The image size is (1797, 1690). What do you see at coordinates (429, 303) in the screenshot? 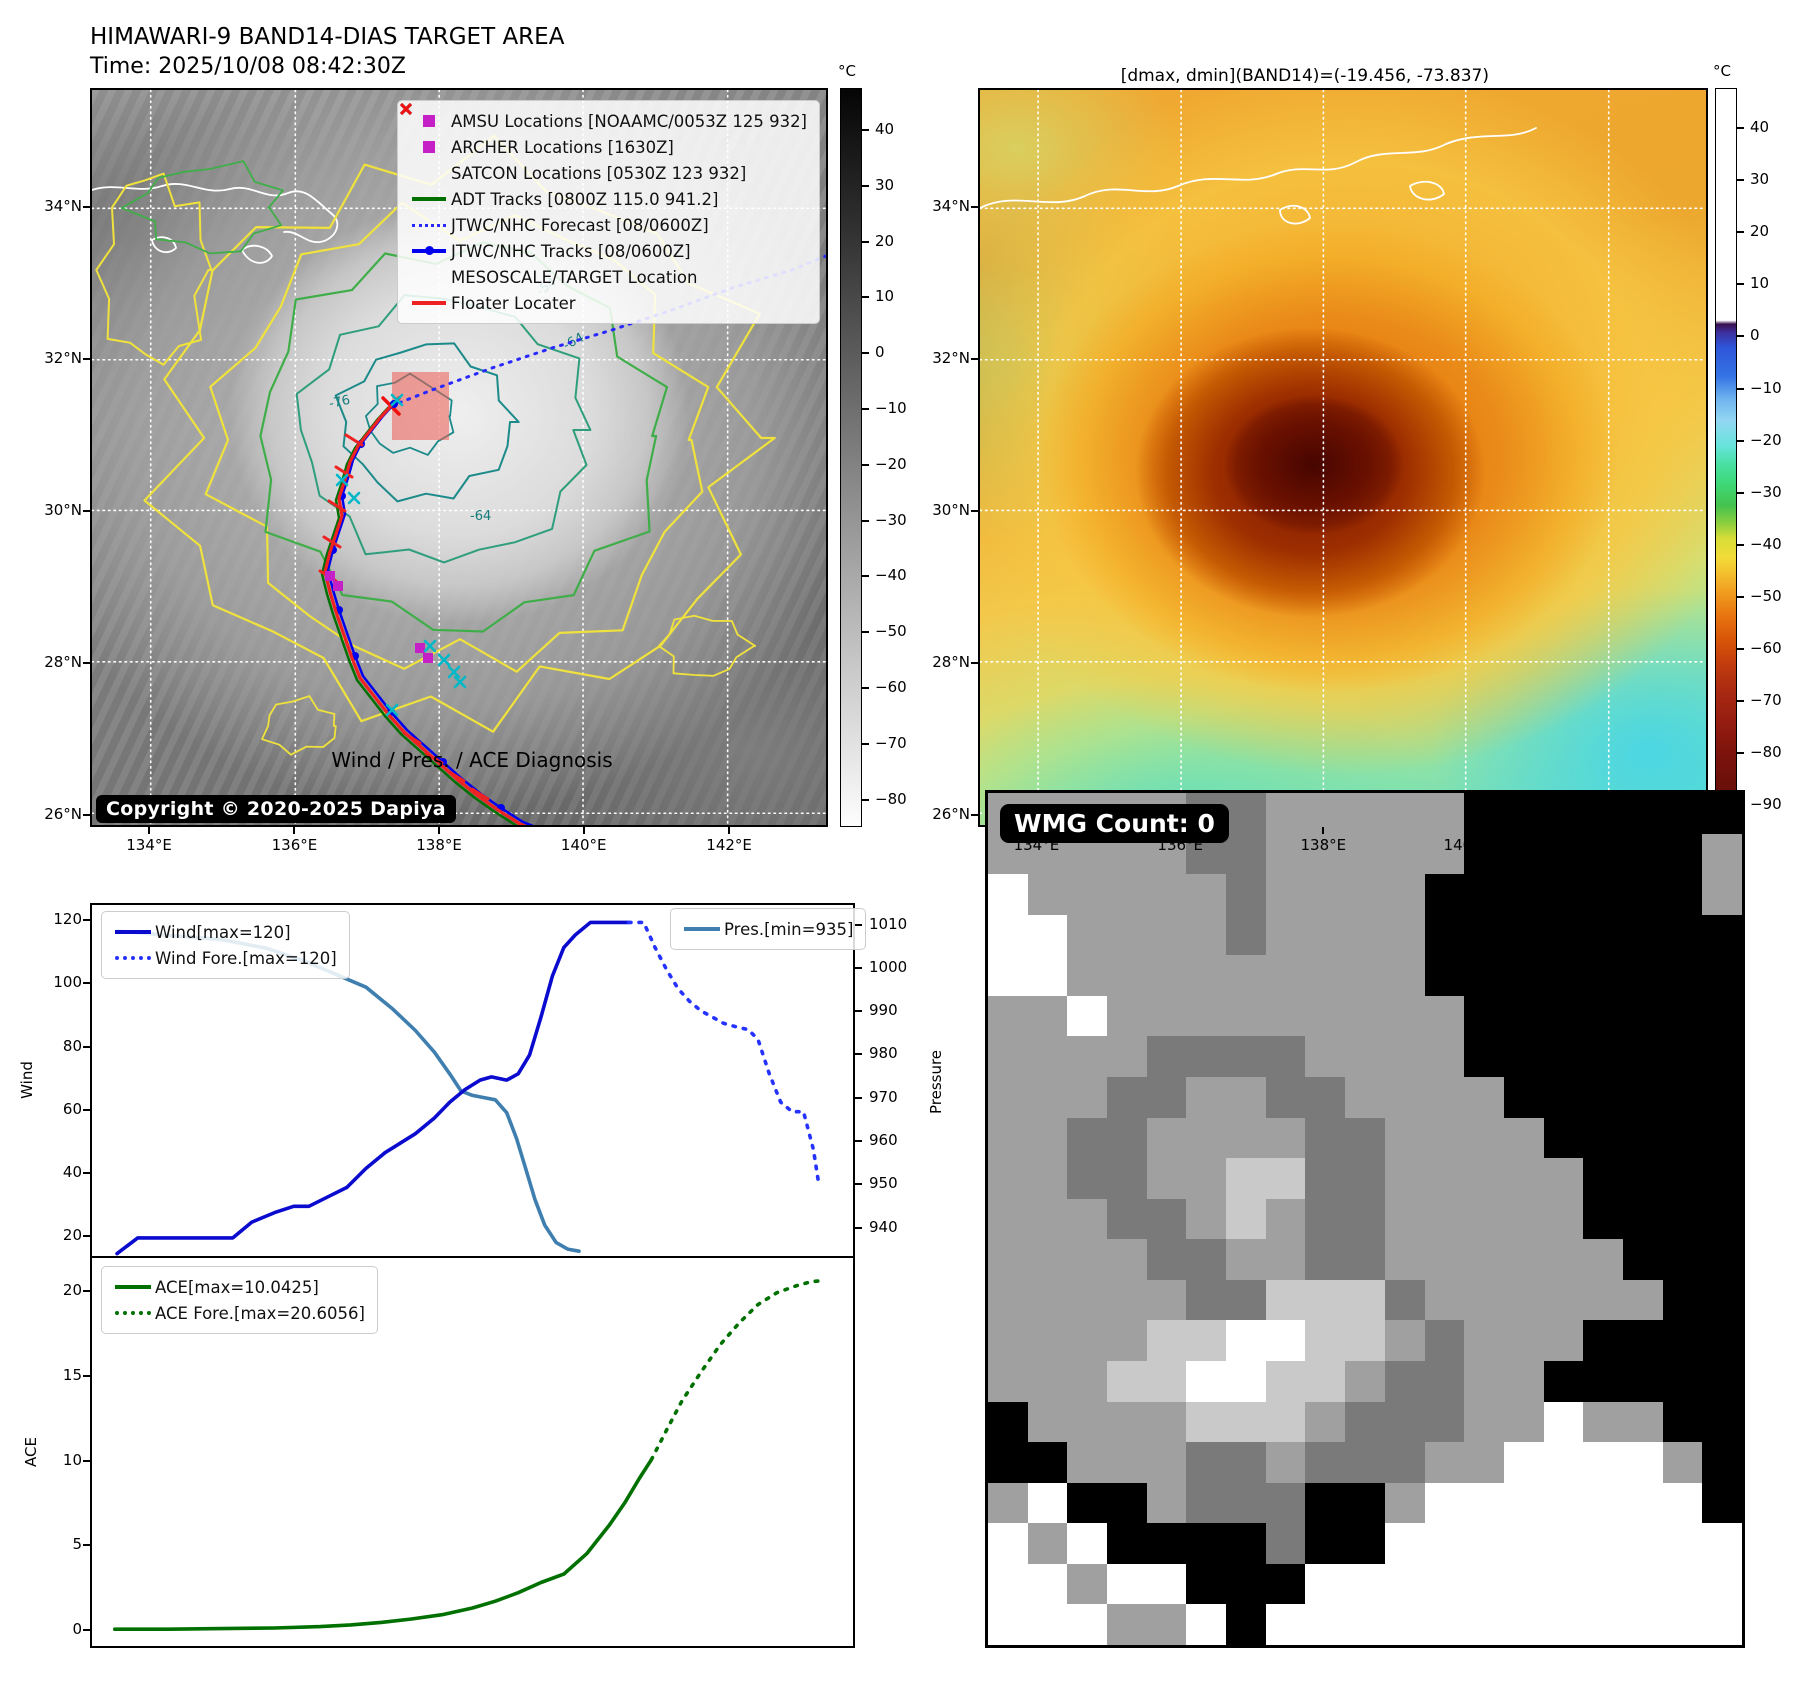
I see `line-marker-icon` at bounding box center [429, 303].